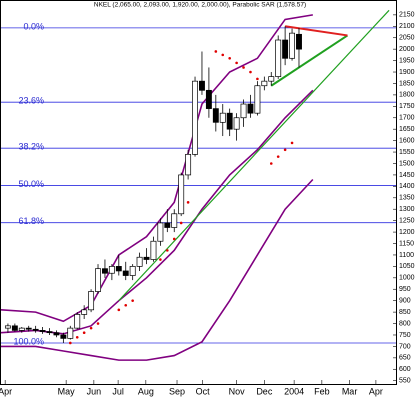 The image size is (420, 400). Describe the element at coordinates (407, 49) in the screenshot. I see `y-tick-label: 2000` at that location.